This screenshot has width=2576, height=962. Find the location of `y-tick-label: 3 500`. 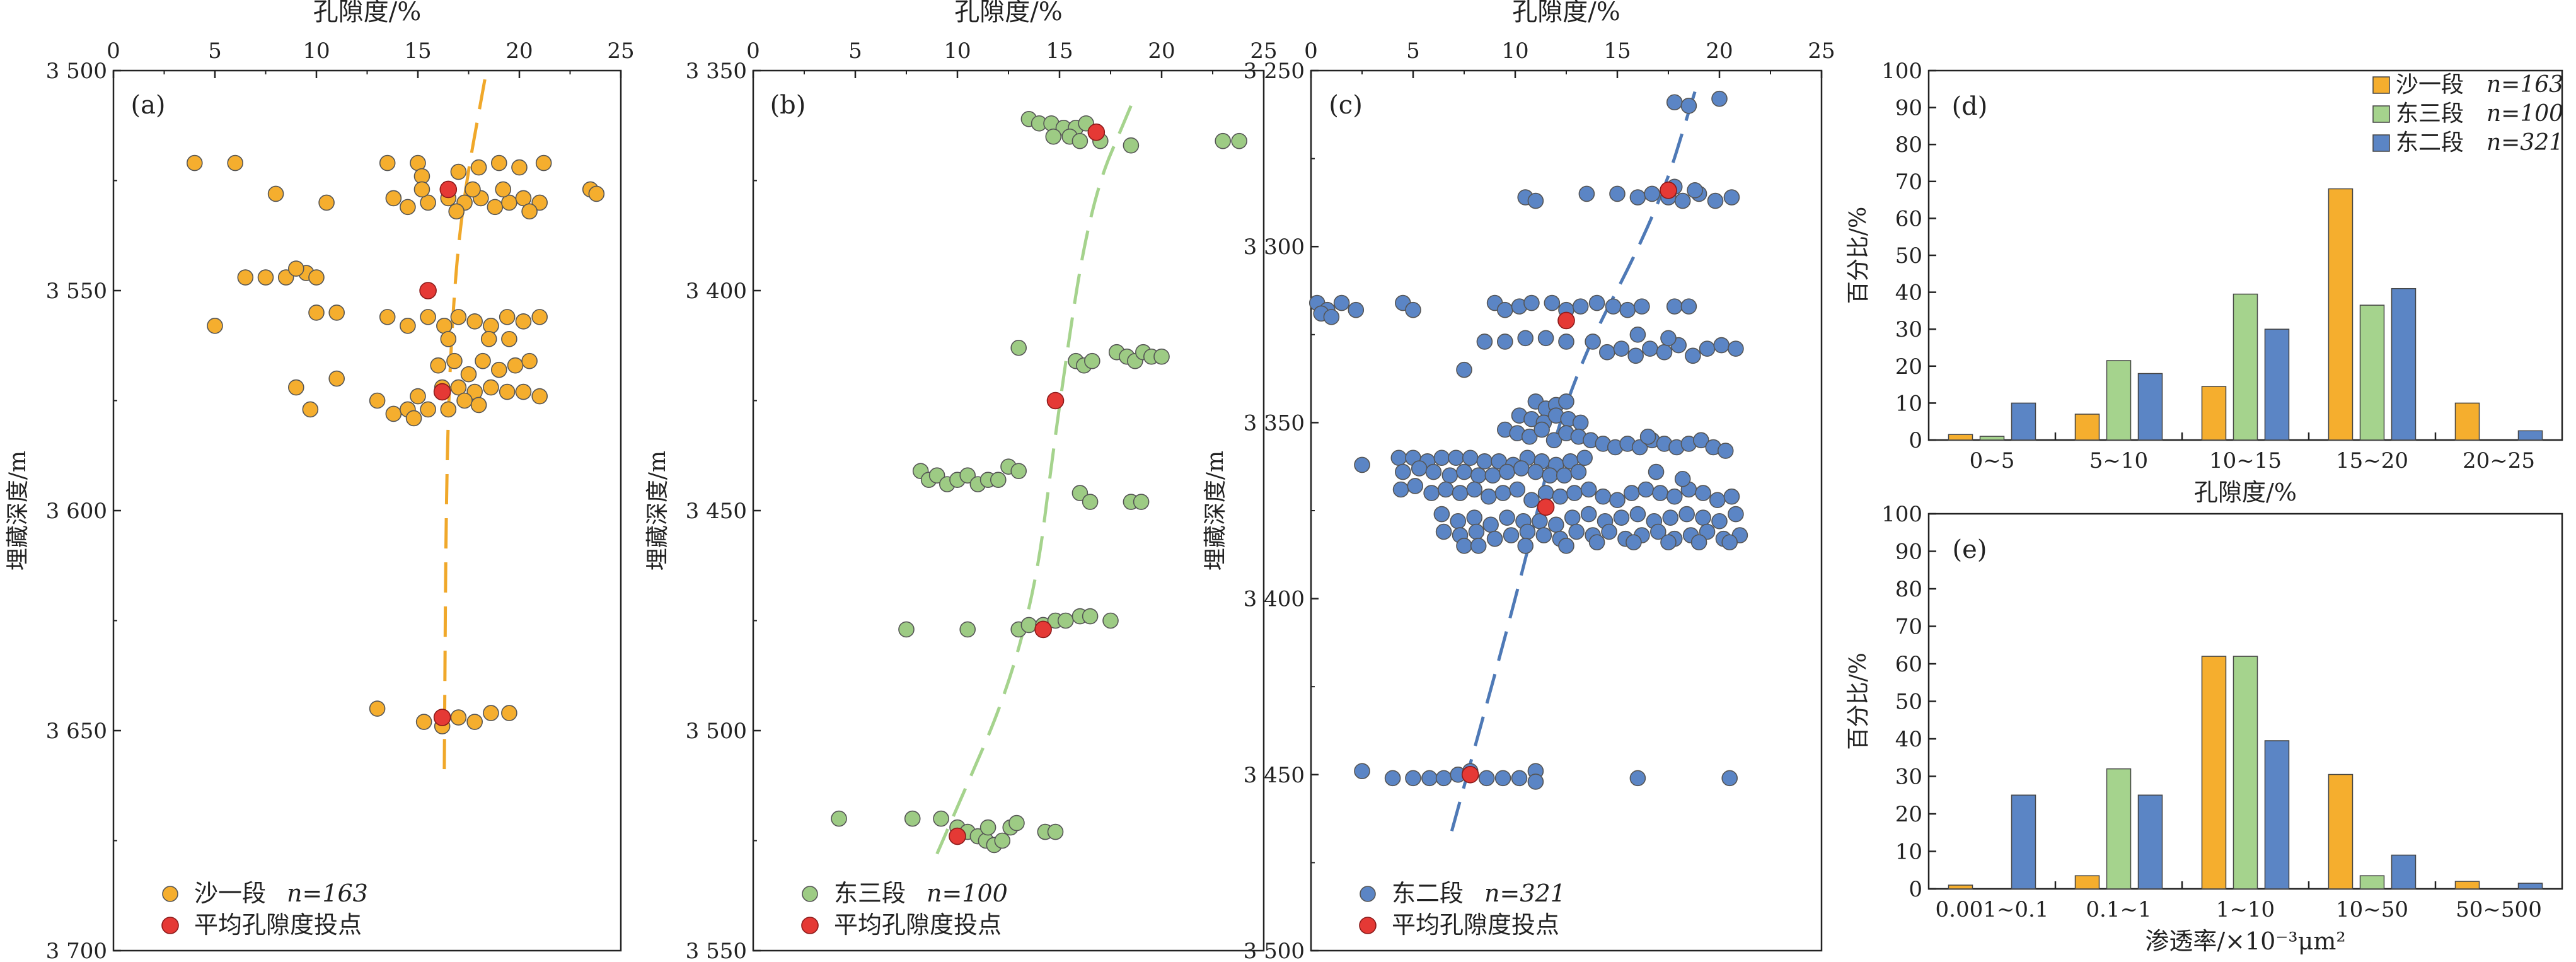

y-tick-label: 3 500 is located at coordinates (1274, 950).